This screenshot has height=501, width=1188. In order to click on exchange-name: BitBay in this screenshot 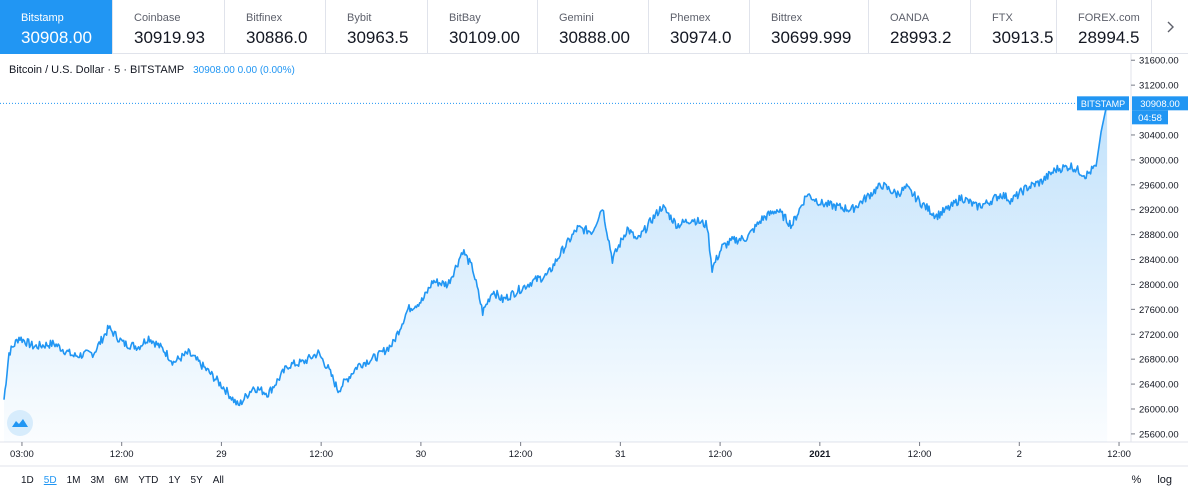, I will do `click(465, 18)`.